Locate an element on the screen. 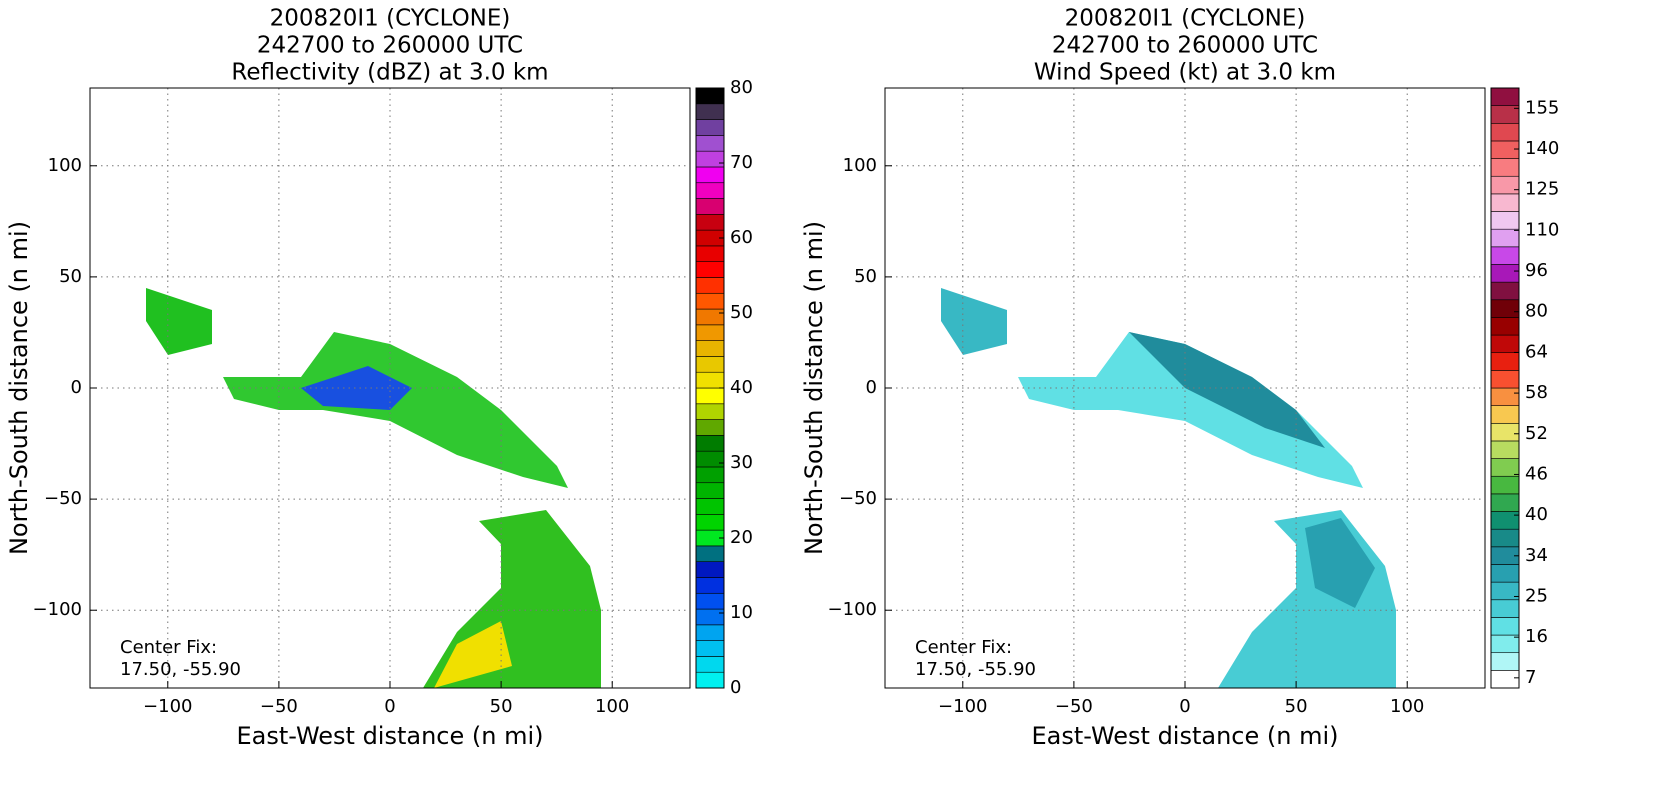 The width and height of the screenshot is (1654, 791). y-tick-label: 0 is located at coordinates (871, 387).